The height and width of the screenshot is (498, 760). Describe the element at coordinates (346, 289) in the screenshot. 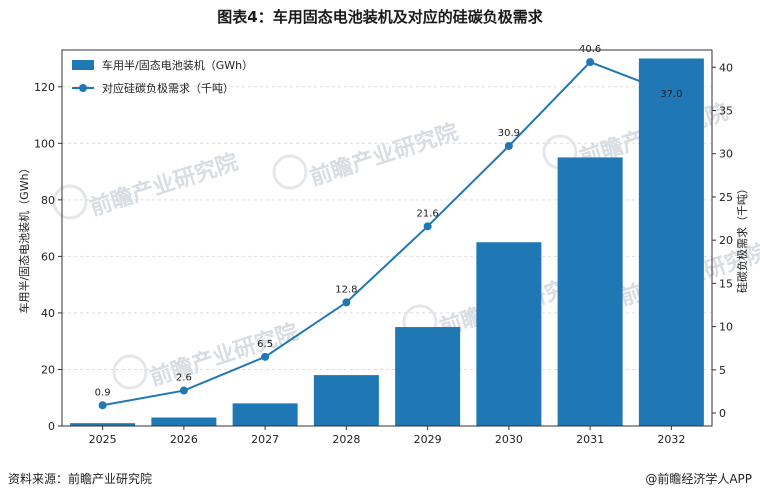

I see `data-label-2028: 12.8` at that location.